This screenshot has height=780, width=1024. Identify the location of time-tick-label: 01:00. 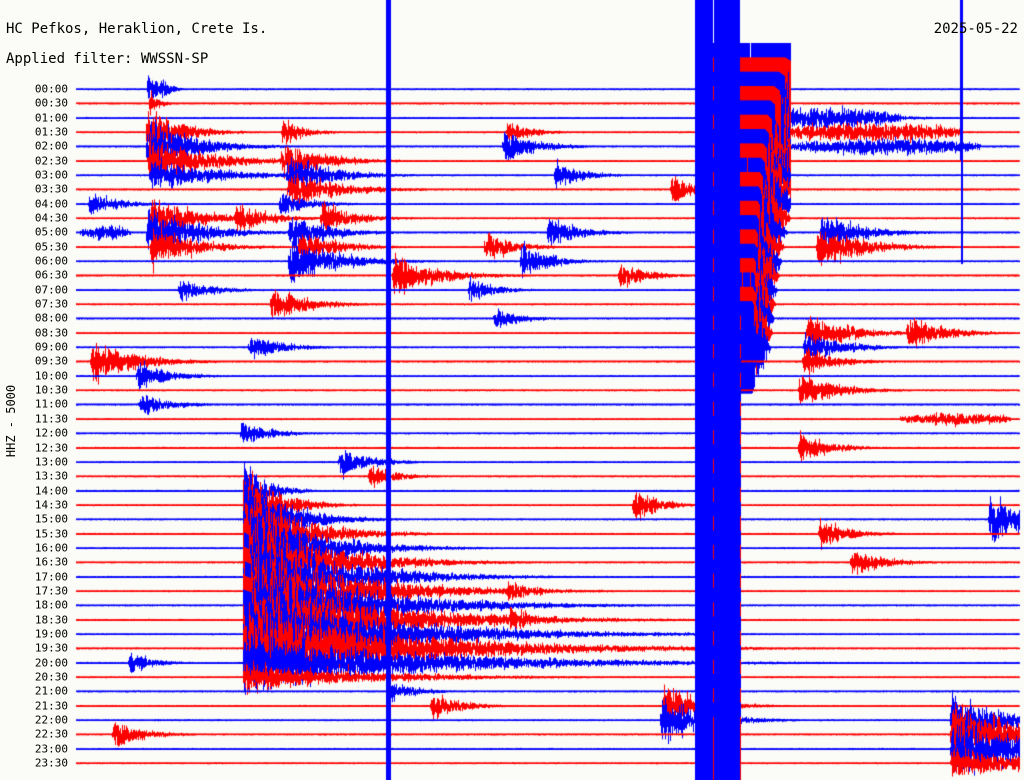
(51, 118).